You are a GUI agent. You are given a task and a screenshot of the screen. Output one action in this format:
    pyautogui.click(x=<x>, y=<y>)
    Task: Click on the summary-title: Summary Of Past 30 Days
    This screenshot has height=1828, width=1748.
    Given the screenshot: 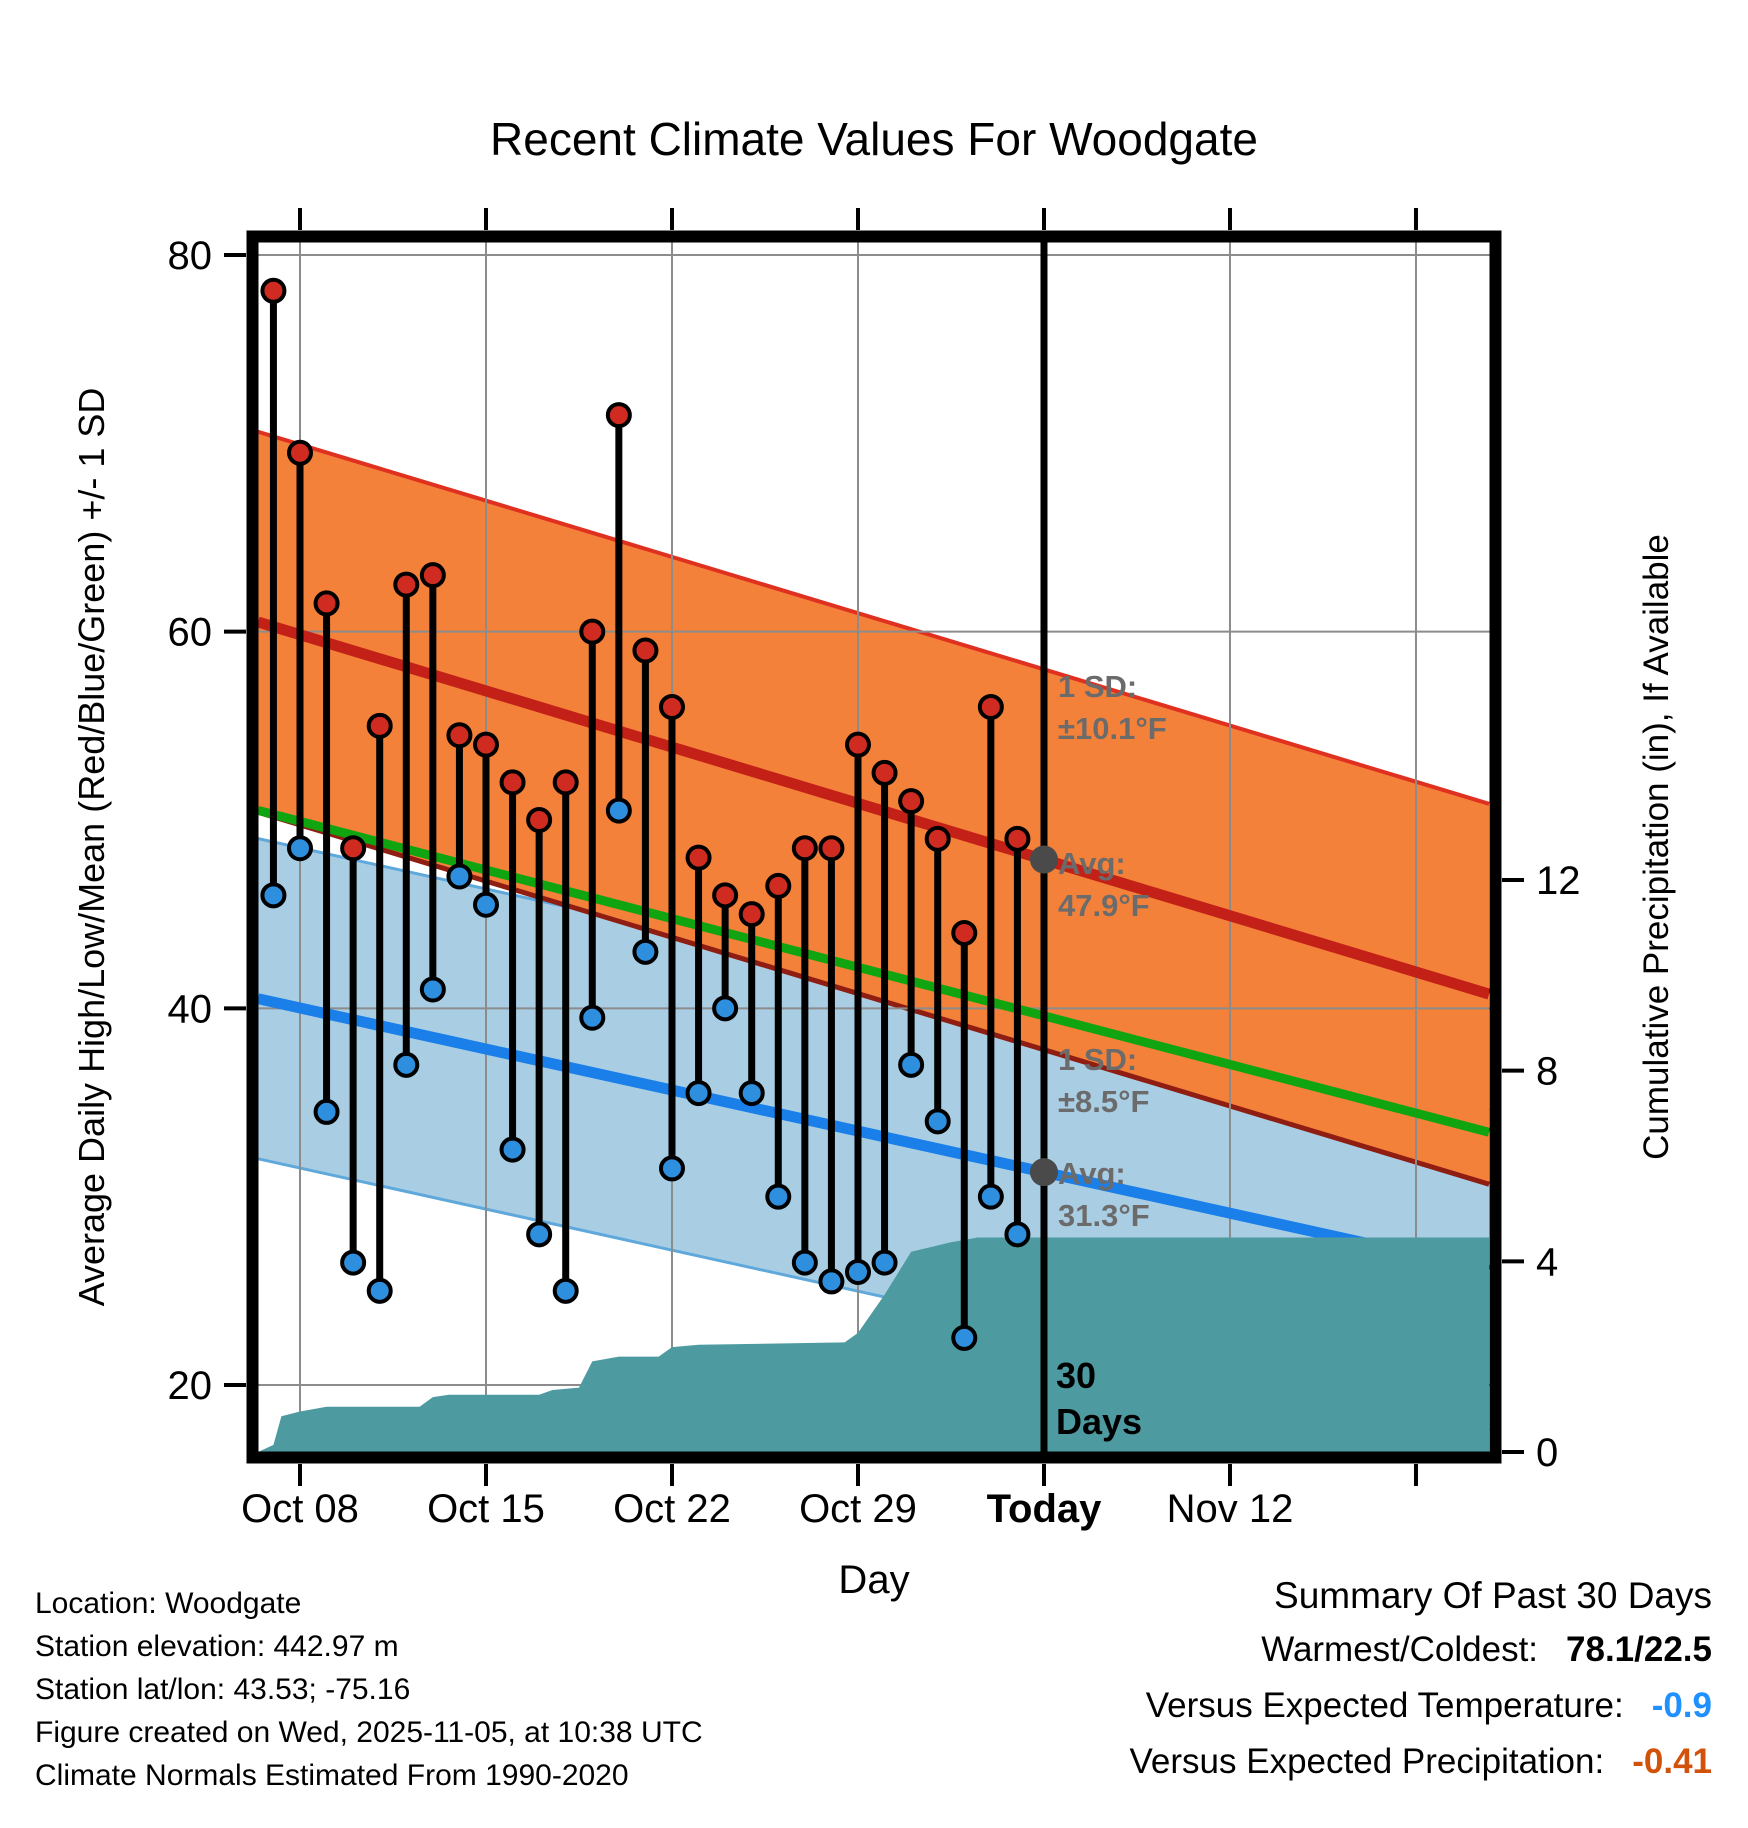 What is the action you would take?
    pyautogui.click(x=1493, y=1595)
    